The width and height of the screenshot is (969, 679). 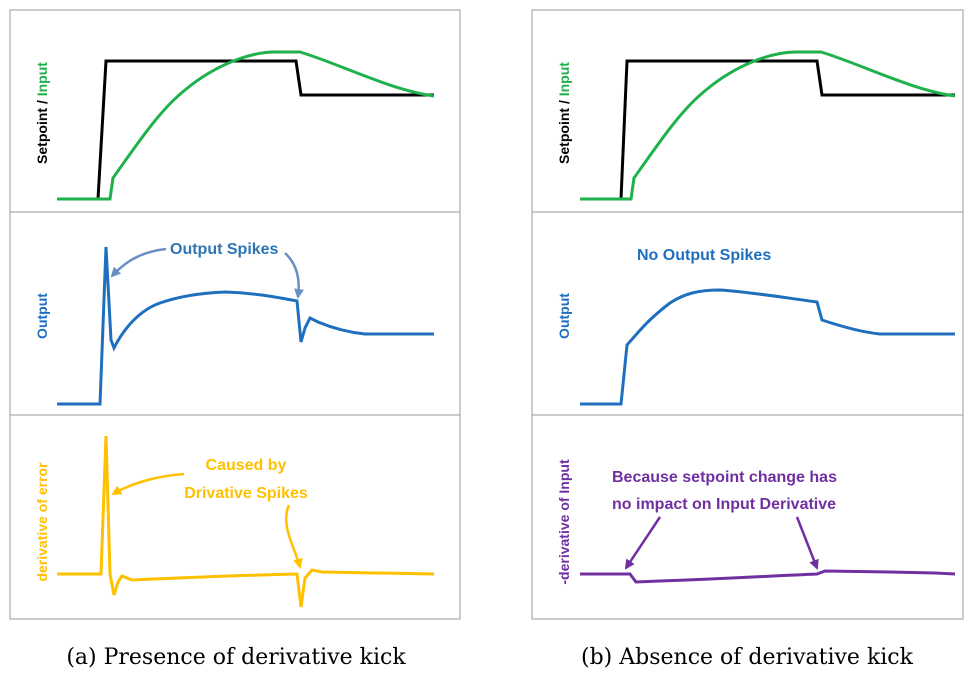 I want to click on right-annotation-because-2: no impact on Input Derivative, so click(x=724, y=504).